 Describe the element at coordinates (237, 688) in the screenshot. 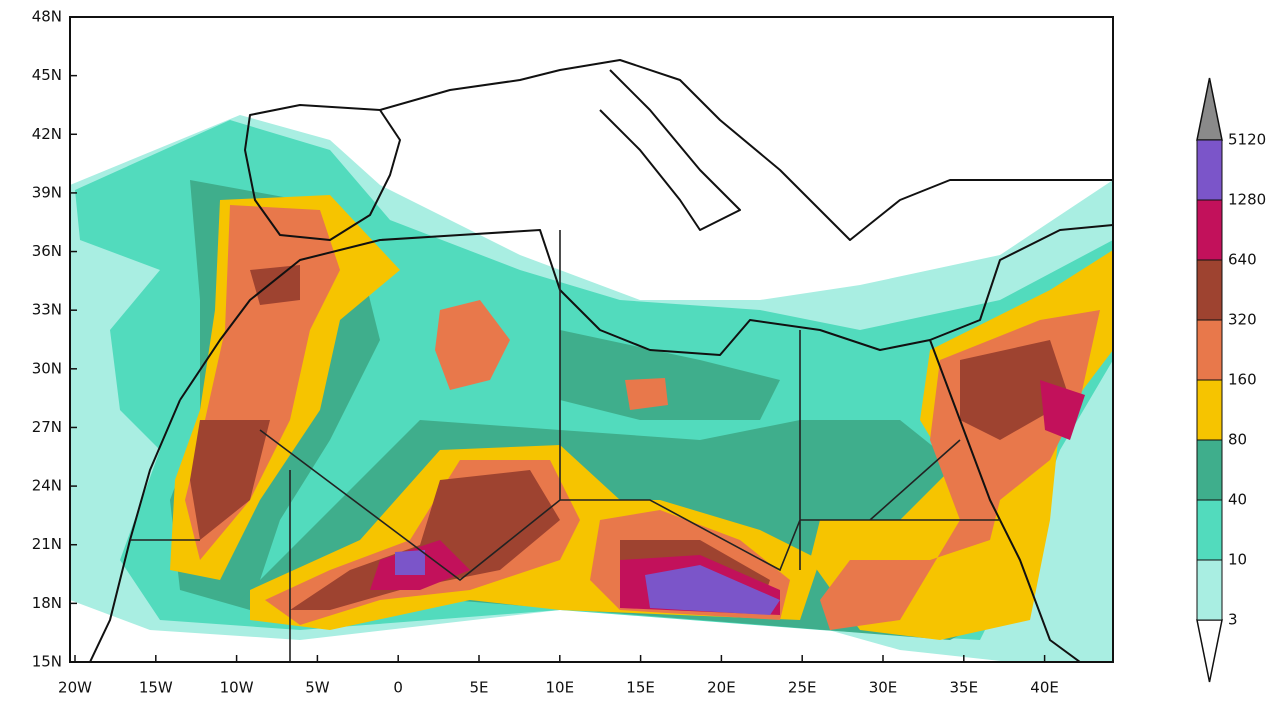

I see `x-tick-label: 10W` at that location.